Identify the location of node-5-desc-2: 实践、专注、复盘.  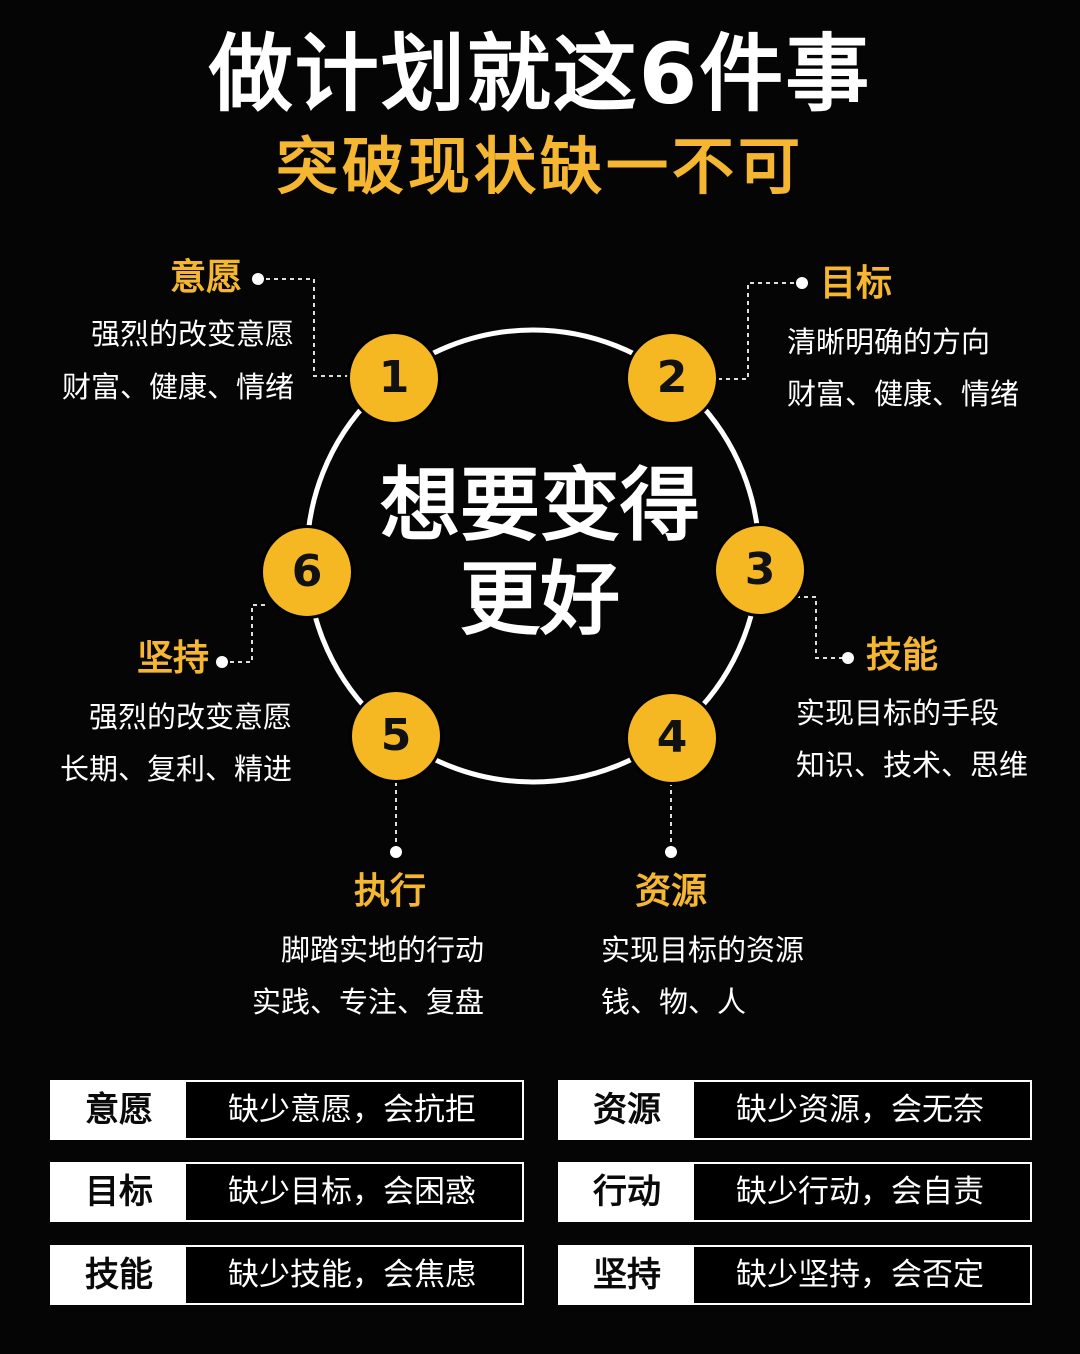
(367, 1002).